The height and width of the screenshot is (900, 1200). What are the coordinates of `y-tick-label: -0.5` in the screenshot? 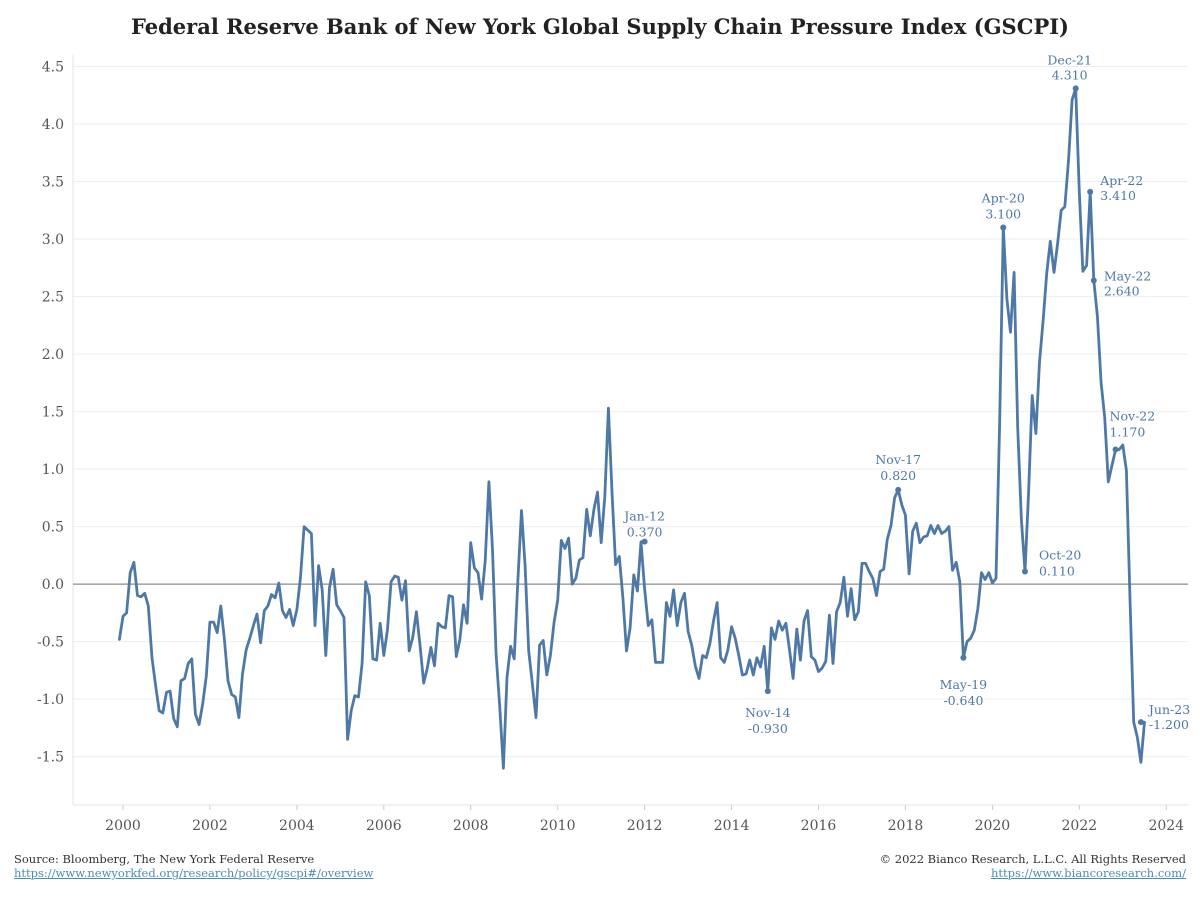 It's located at (50, 643).